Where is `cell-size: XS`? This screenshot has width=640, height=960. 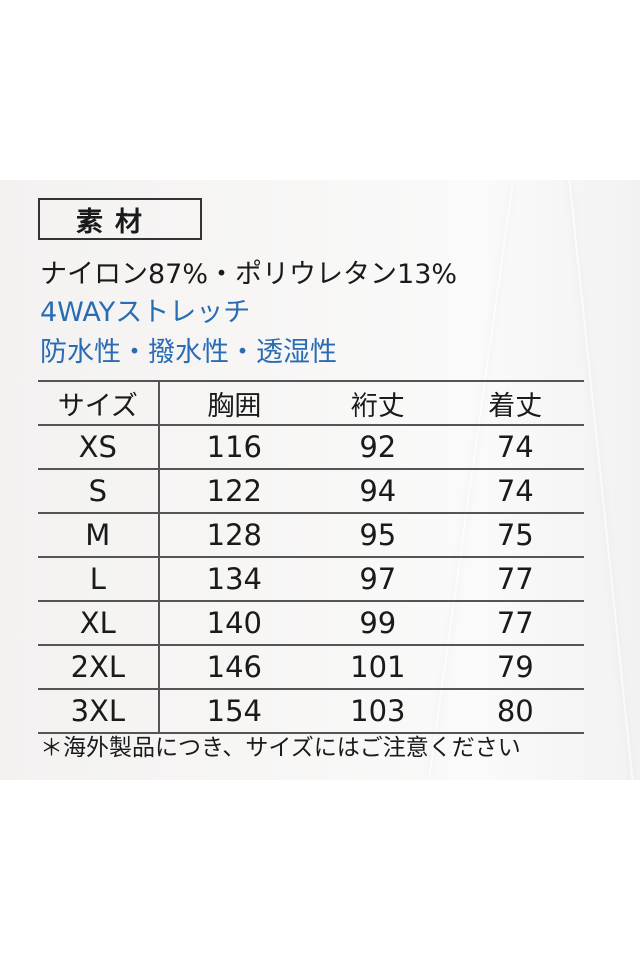
cell-size: XS is located at coordinates (98, 447).